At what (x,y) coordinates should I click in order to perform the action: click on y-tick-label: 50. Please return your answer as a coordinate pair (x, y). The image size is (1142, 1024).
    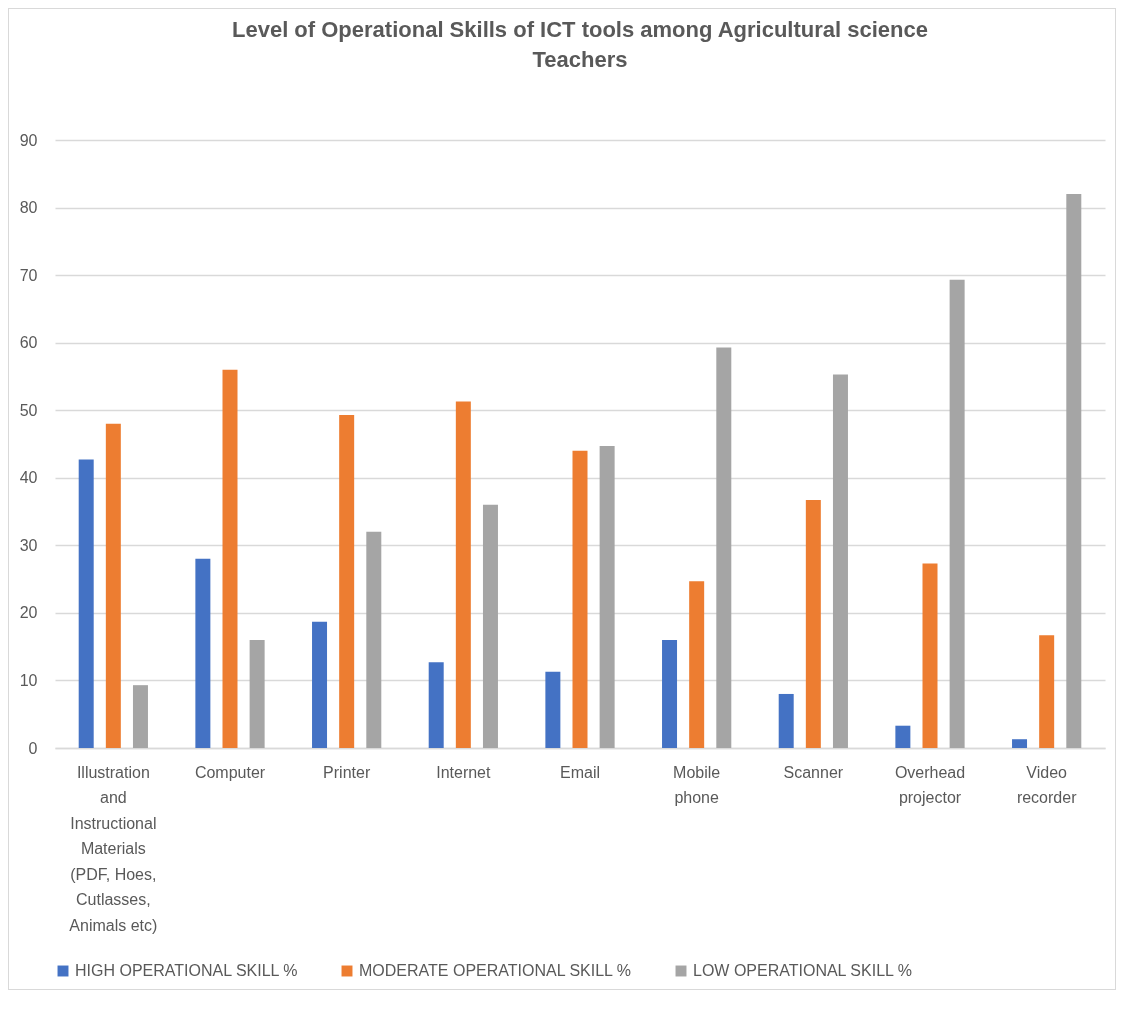
    Looking at the image, I should click on (28, 410).